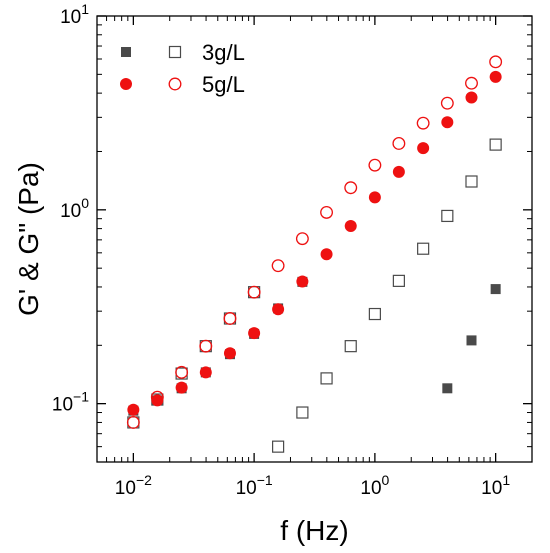 The image size is (550, 553). What do you see at coordinates (223, 84) in the screenshot?
I see `legend-label: 5g/L` at bounding box center [223, 84].